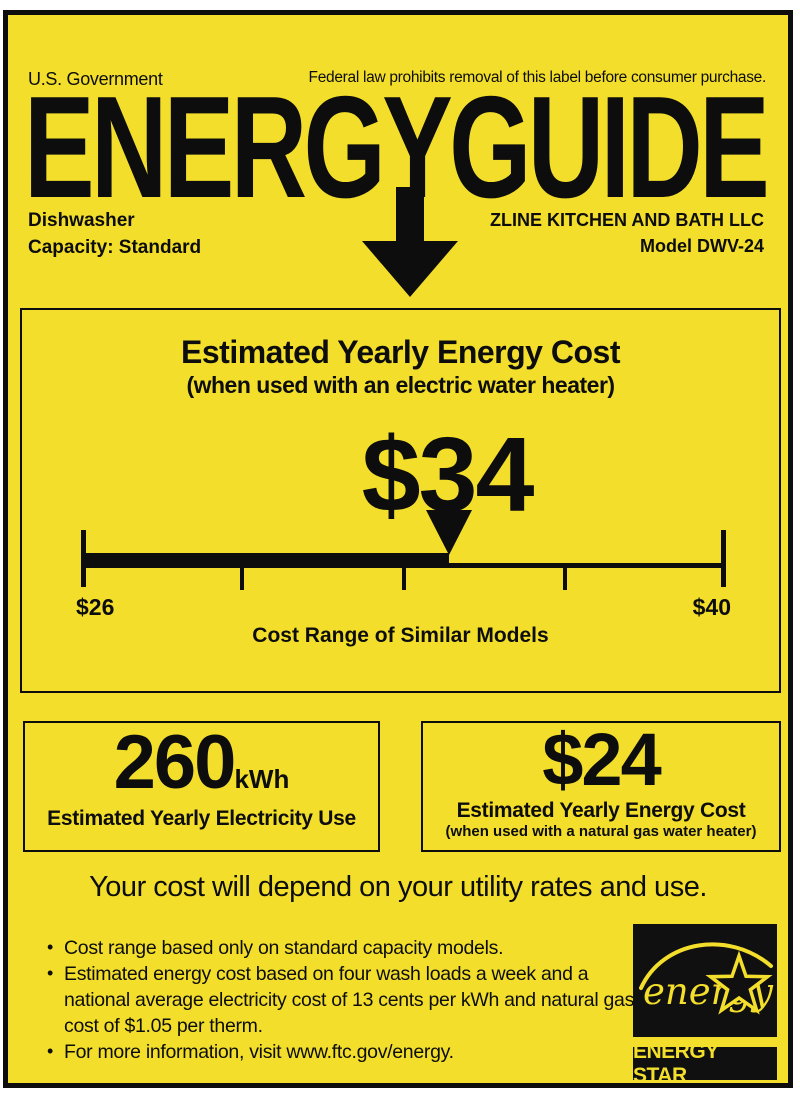  What do you see at coordinates (701, 246) in the screenshot?
I see `model-number: Model DWV-24` at bounding box center [701, 246].